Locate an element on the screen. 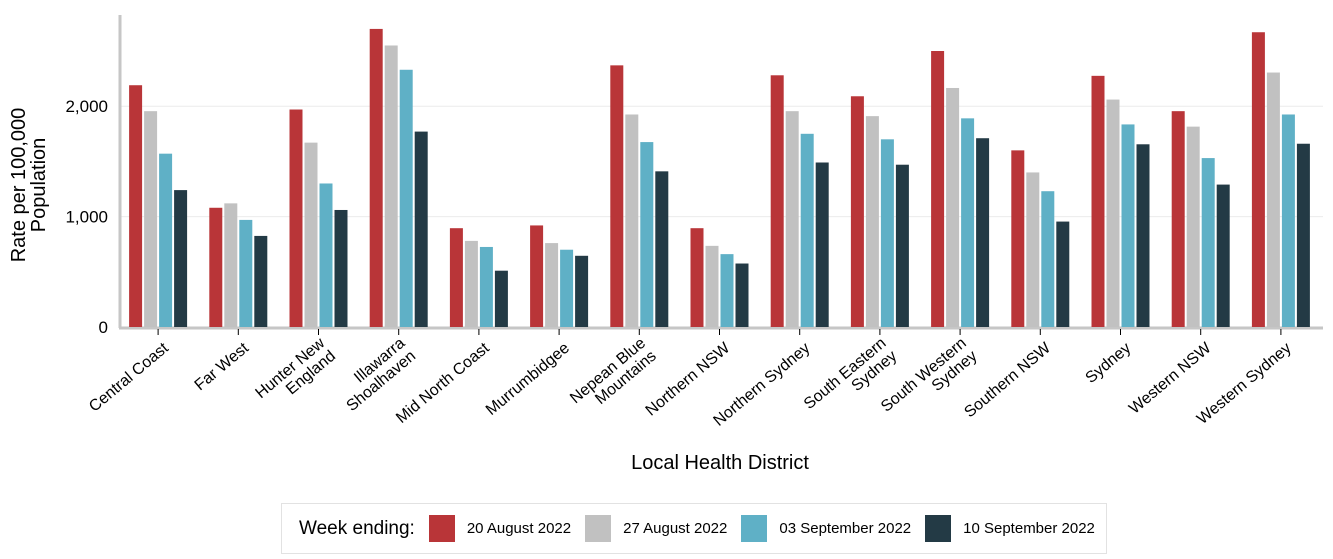  legend-item-27-aug: 27 August 2022 is located at coordinates (656, 528).